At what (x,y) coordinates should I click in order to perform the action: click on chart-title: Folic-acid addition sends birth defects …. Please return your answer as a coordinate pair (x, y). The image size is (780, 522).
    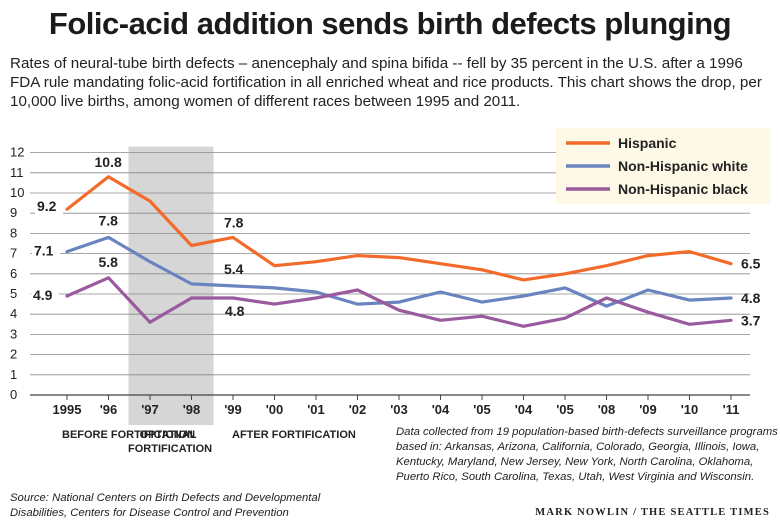
    Looking at the image, I should click on (390, 23).